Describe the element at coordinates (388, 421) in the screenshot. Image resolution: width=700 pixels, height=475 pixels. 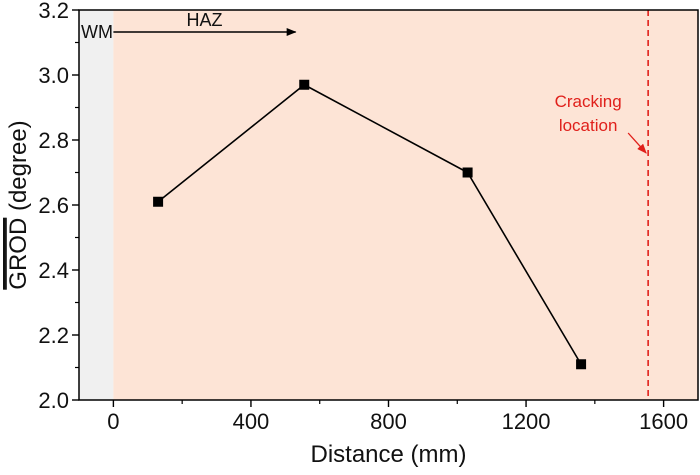
I see `x-tick-label: 800` at that location.